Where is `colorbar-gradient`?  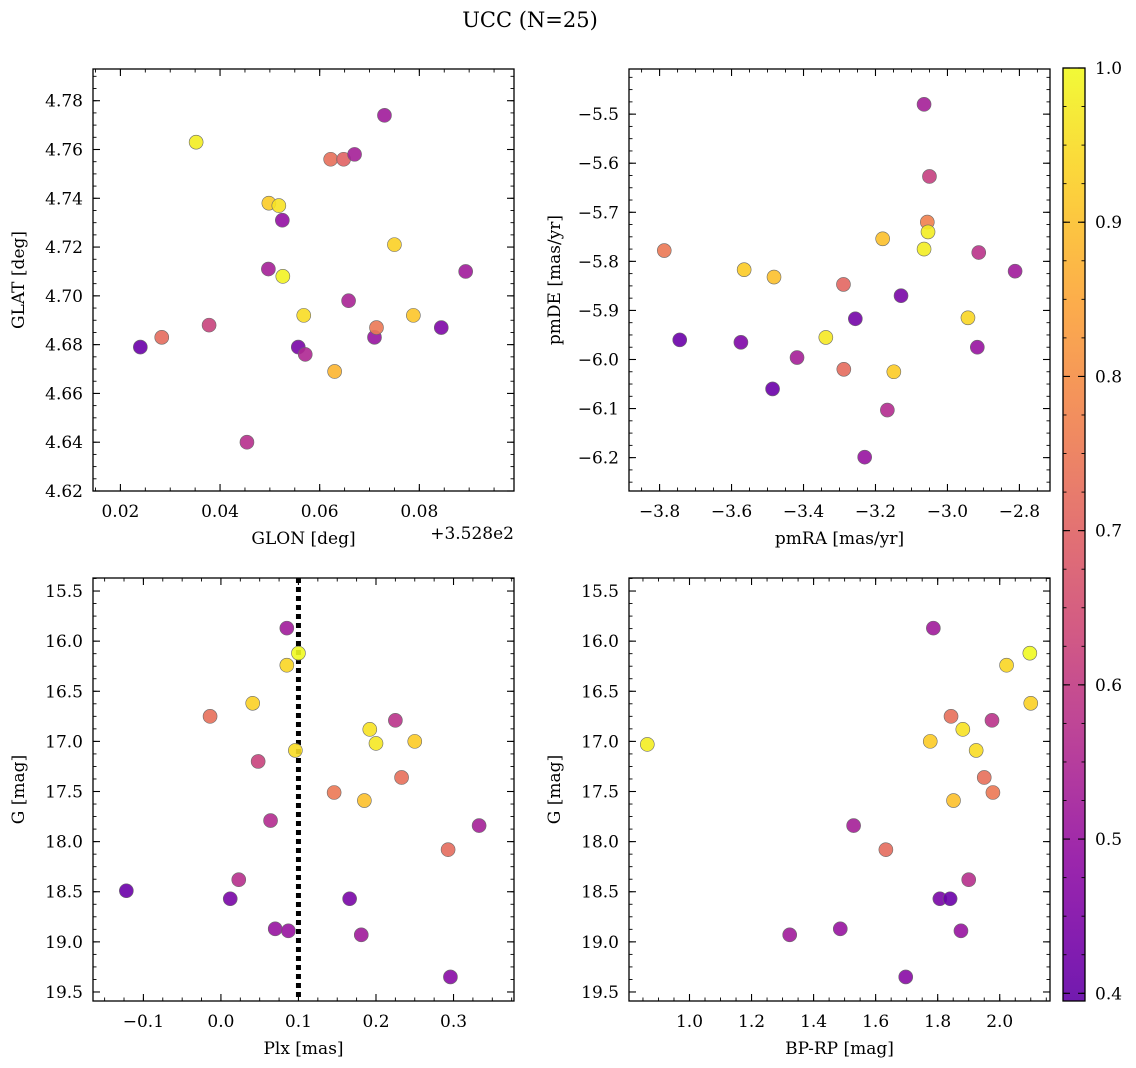 colorbar-gradient is located at coordinates (1074, 534).